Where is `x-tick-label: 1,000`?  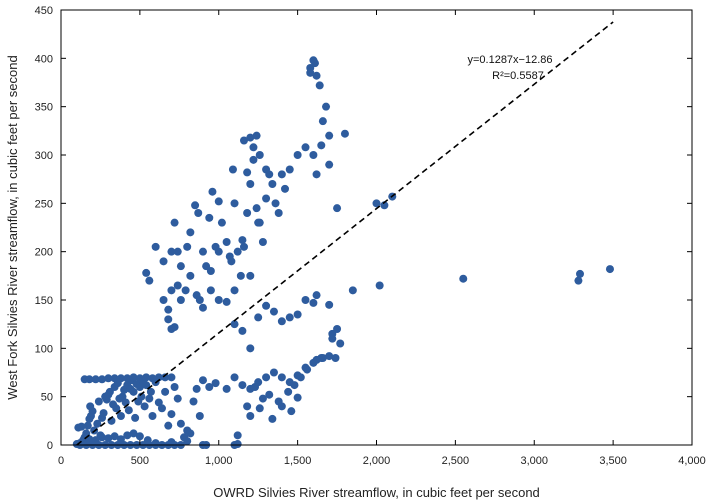
x-tick-label: 1,000 is located at coordinates (219, 461).